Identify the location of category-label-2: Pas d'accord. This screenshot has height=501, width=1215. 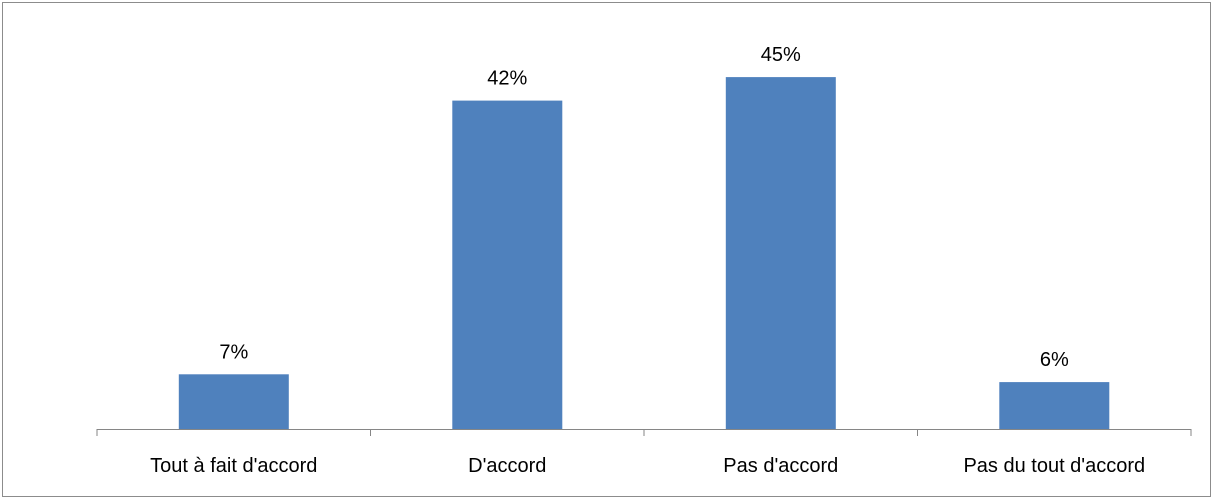
(780, 466).